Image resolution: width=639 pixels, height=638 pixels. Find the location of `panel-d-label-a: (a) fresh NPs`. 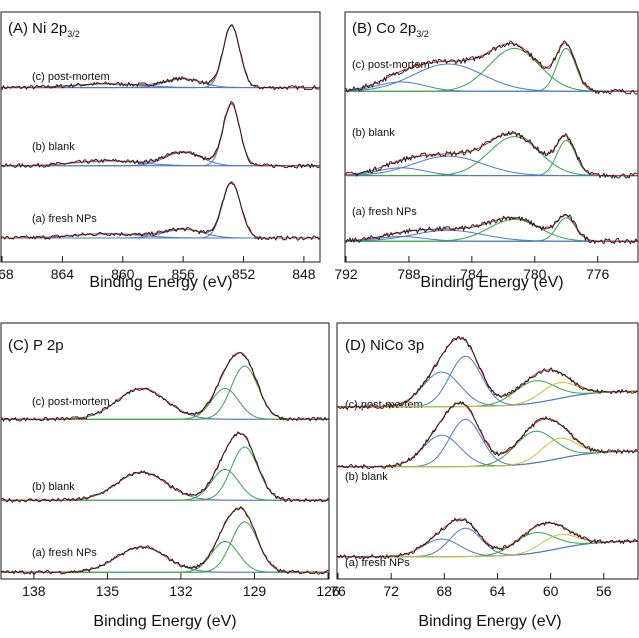

panel-d-label-a: (a) fresh NPs is located at coordinates (377, 563).